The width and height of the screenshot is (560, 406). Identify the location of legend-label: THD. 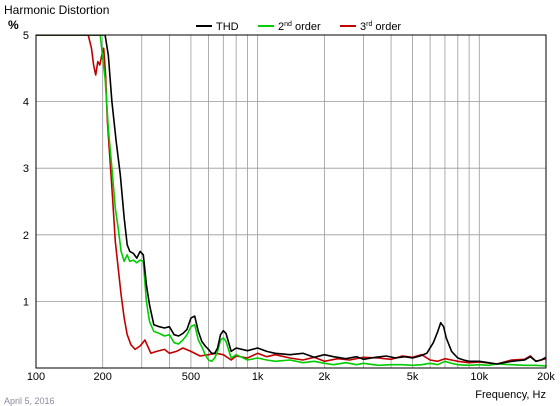
(227, 27).